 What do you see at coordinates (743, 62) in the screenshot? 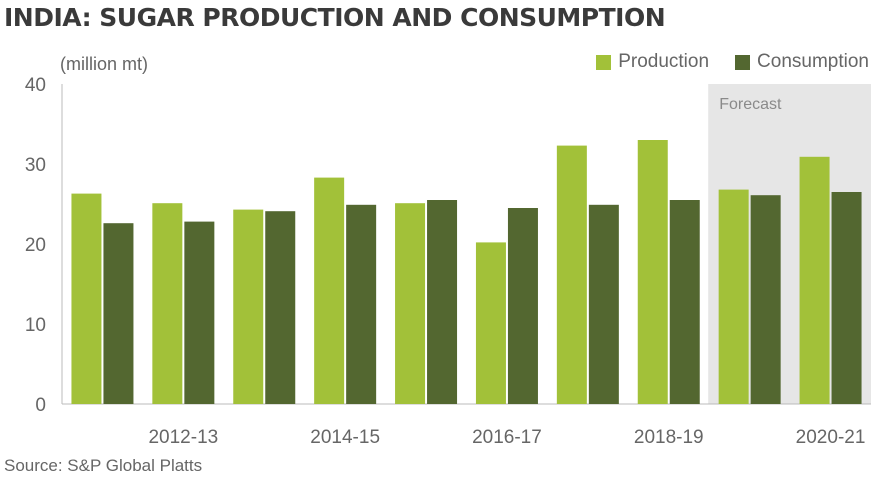
I see `legend-swatch-consumption` at bounding box center [743, 62].